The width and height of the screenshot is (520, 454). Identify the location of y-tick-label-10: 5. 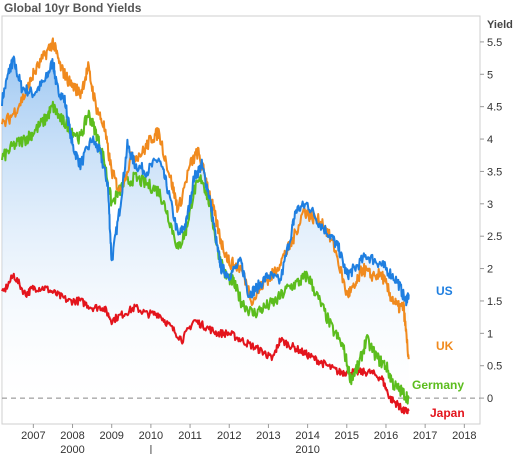
(490, 75).